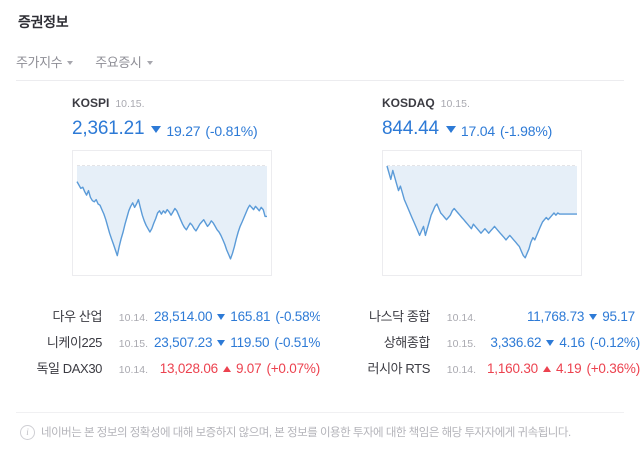  Describe the element at coordinates (183, 130) in the screenshot. I see `index-change-amount: 19.27` at that location.